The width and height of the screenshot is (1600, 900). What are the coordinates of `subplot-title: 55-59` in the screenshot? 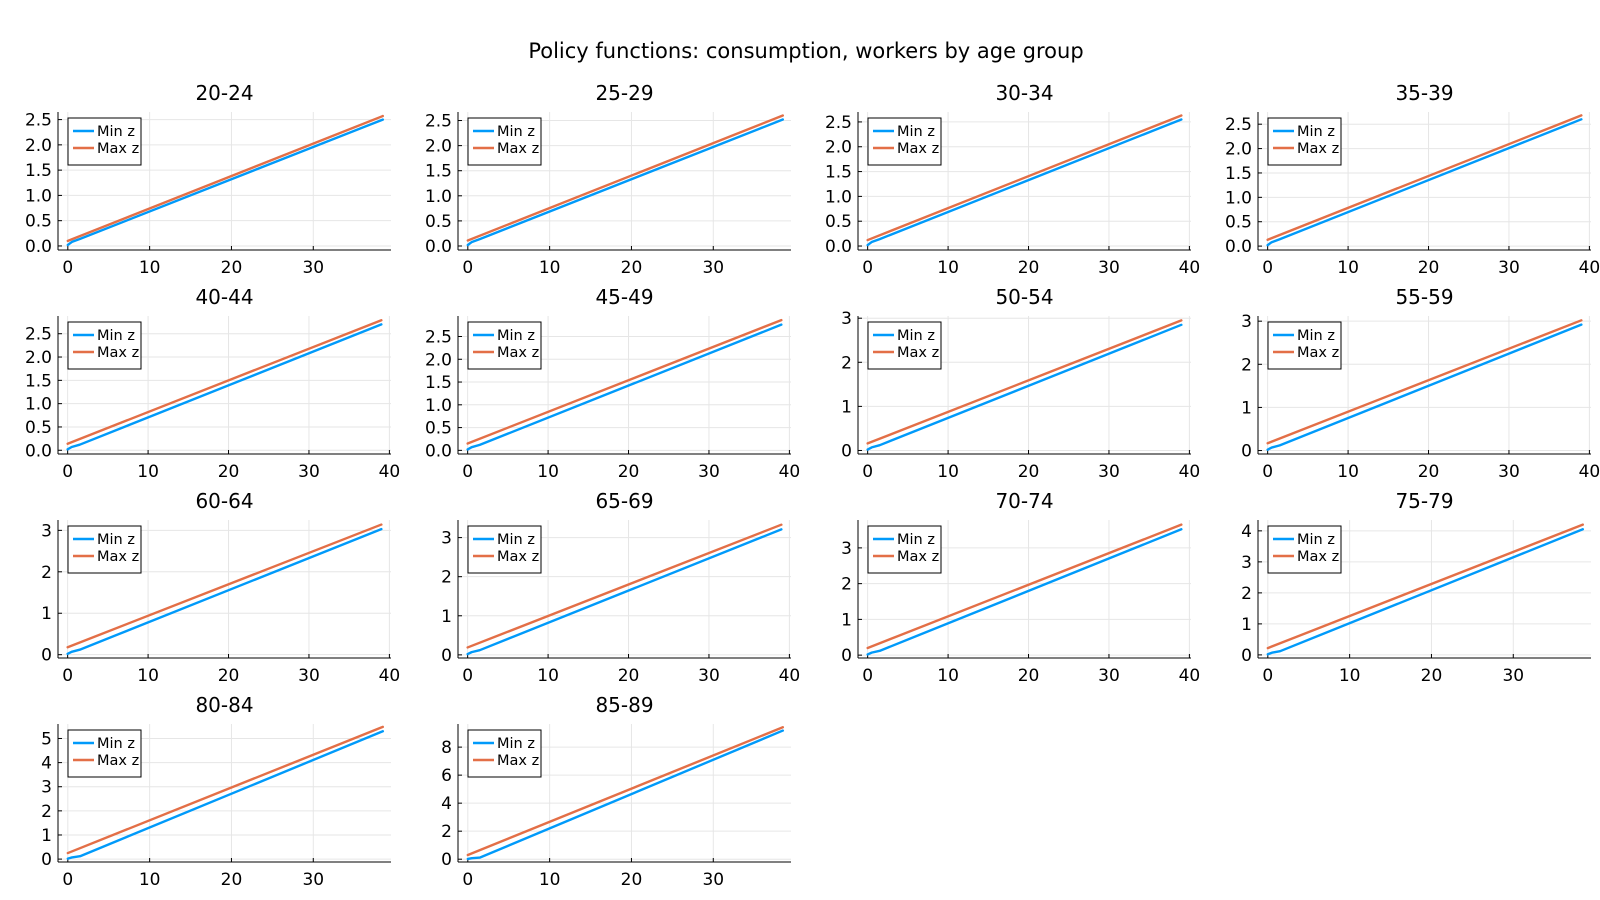 It's located at (1424, 297).